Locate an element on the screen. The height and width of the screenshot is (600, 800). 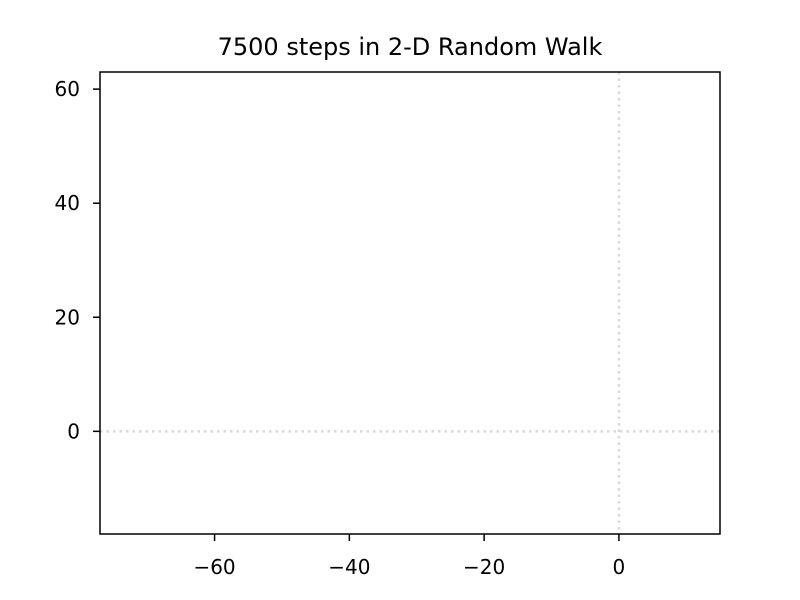
y-tick-label: 20 is located at coordinates (67, 317).